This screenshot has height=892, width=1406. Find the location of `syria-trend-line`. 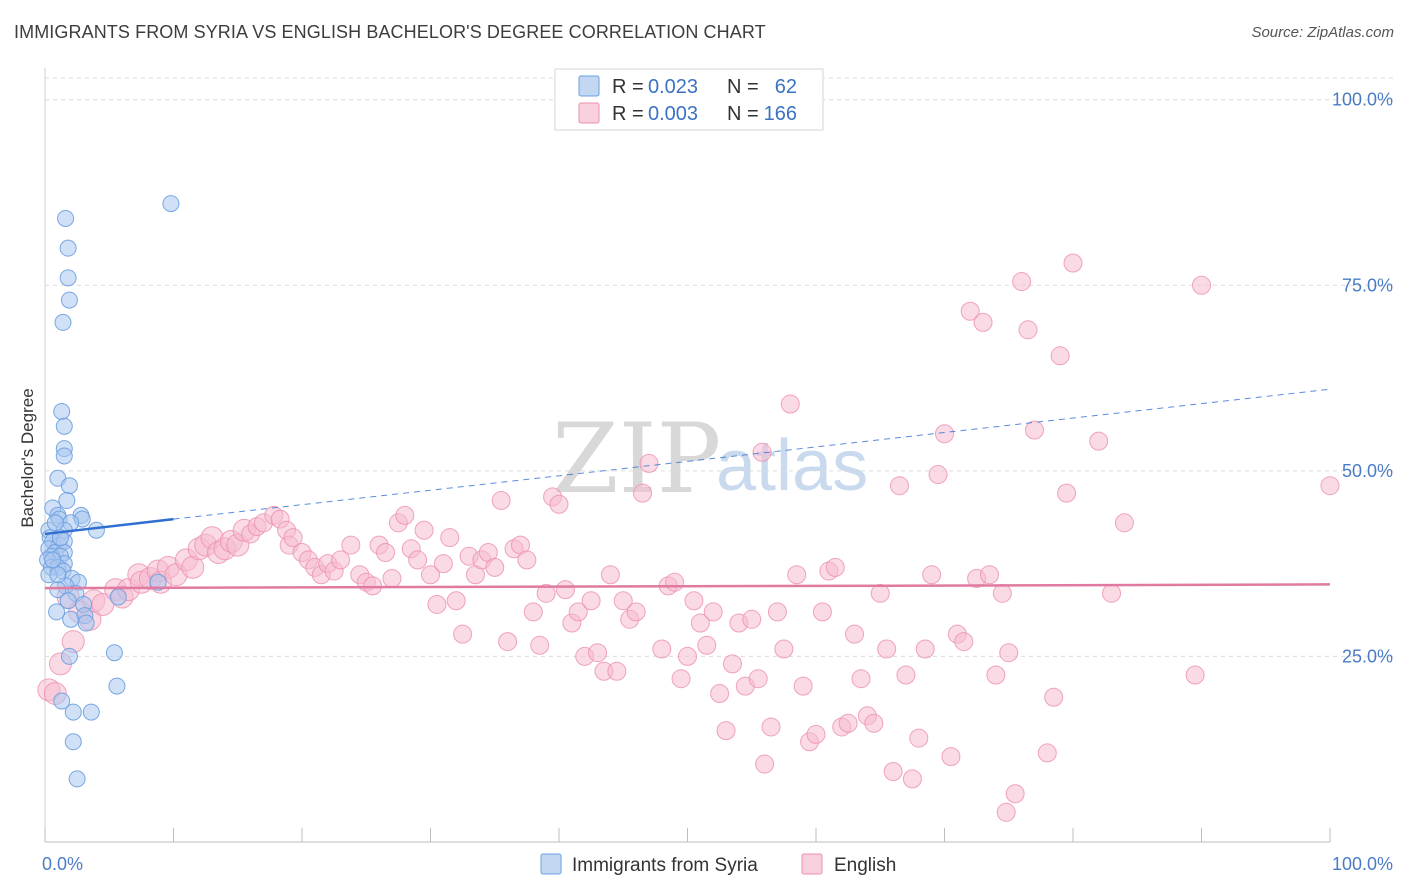

syria-trend-line is located at coordinates (109, 526).